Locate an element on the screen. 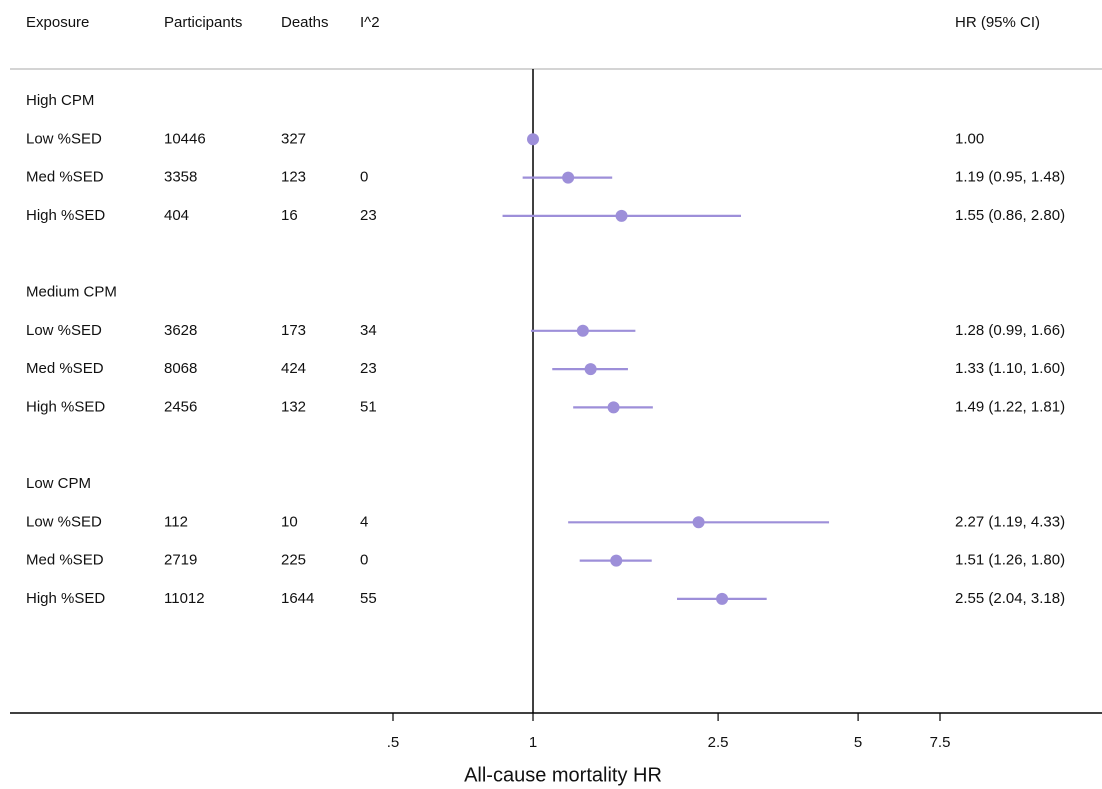 This screenshot has width=1102, height=789. participants: 2719 is located at coordinates (180, 560).